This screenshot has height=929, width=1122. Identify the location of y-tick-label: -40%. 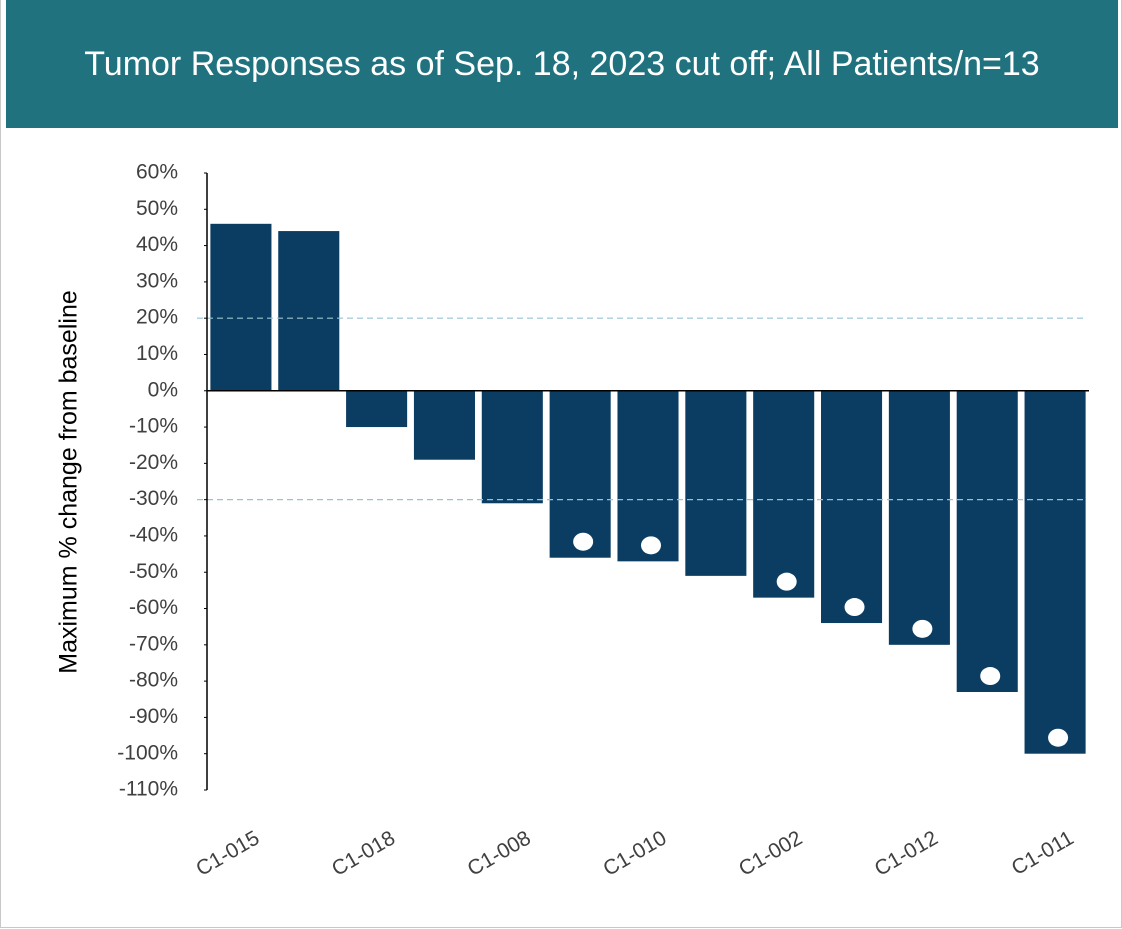
(153, 534).